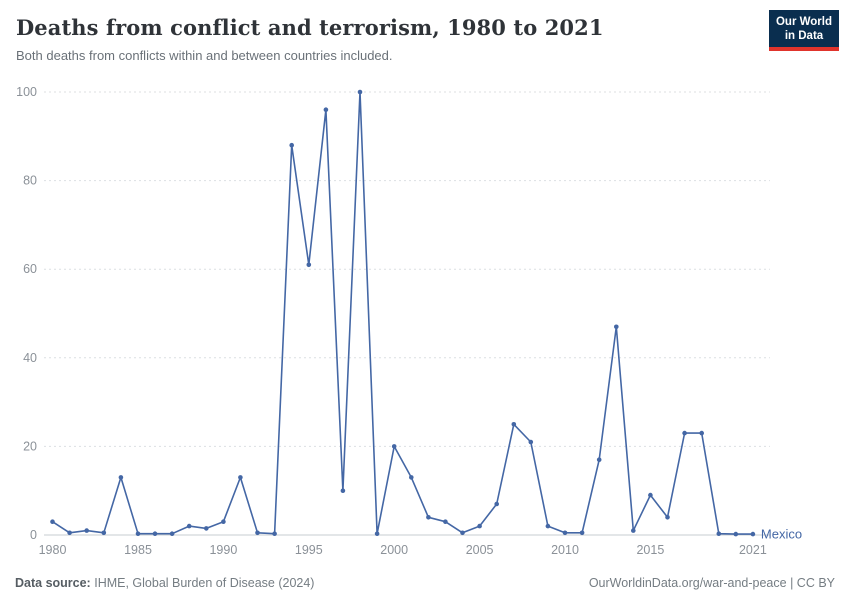 This screenshot has height=600, width=850. Describe the element at coordinates (26, 92) in the screenshot. I see `y-axis-tick-label: 100` at that location.